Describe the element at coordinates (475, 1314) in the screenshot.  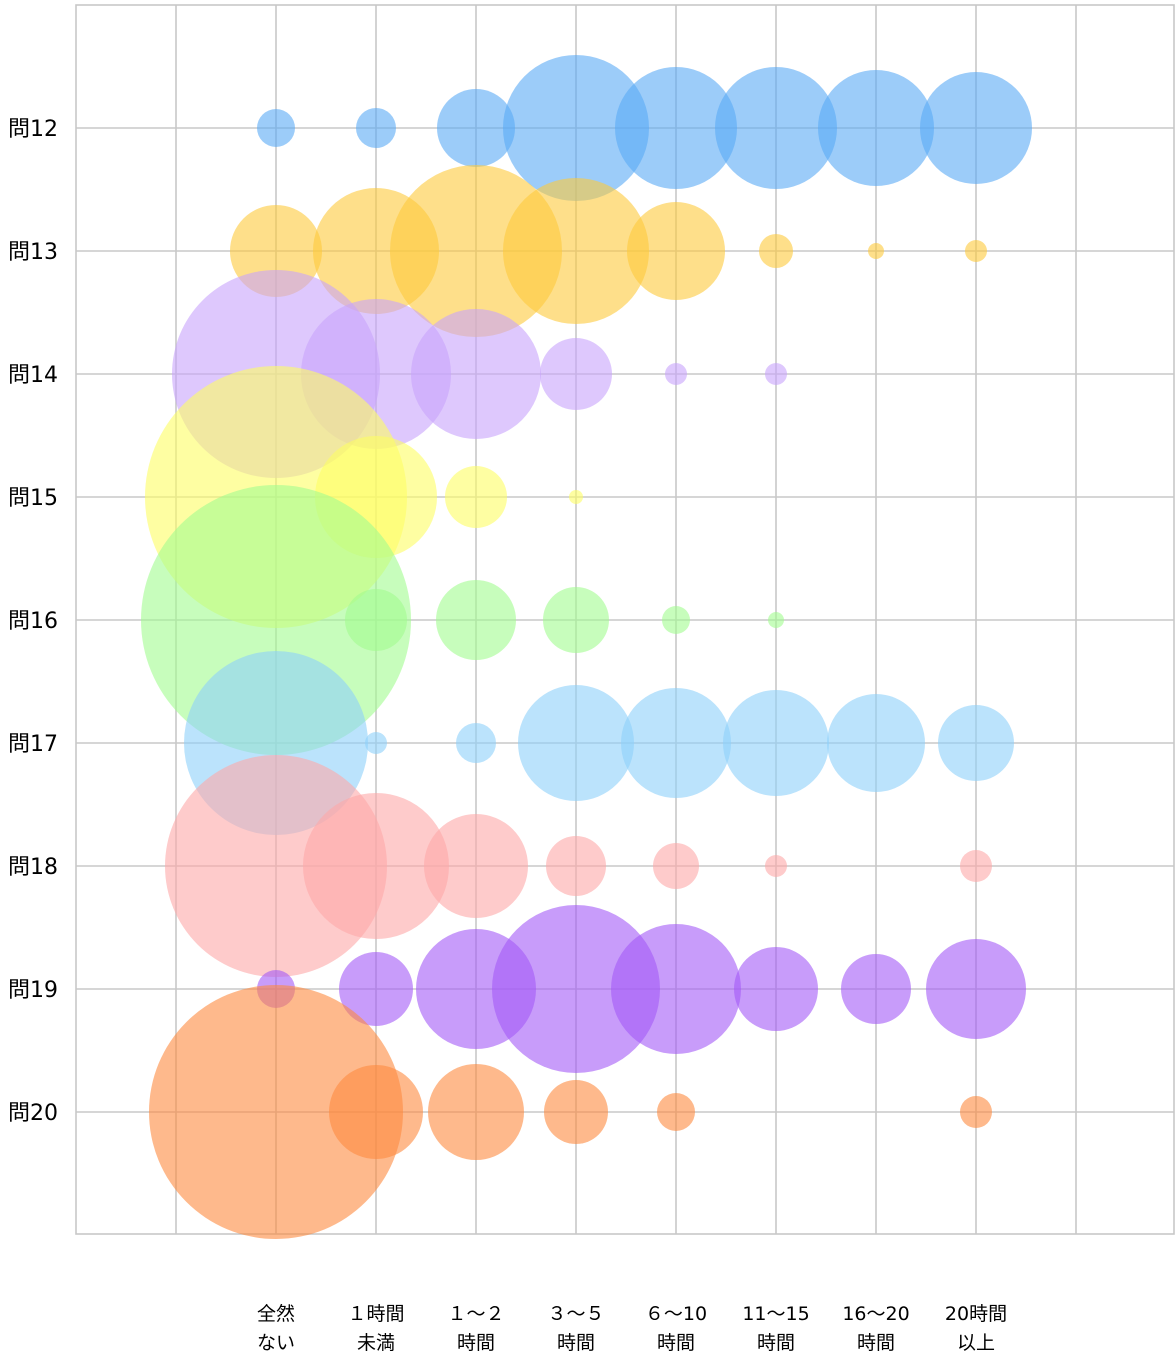
I see `x-tick-label-line1: １～２` at that location.